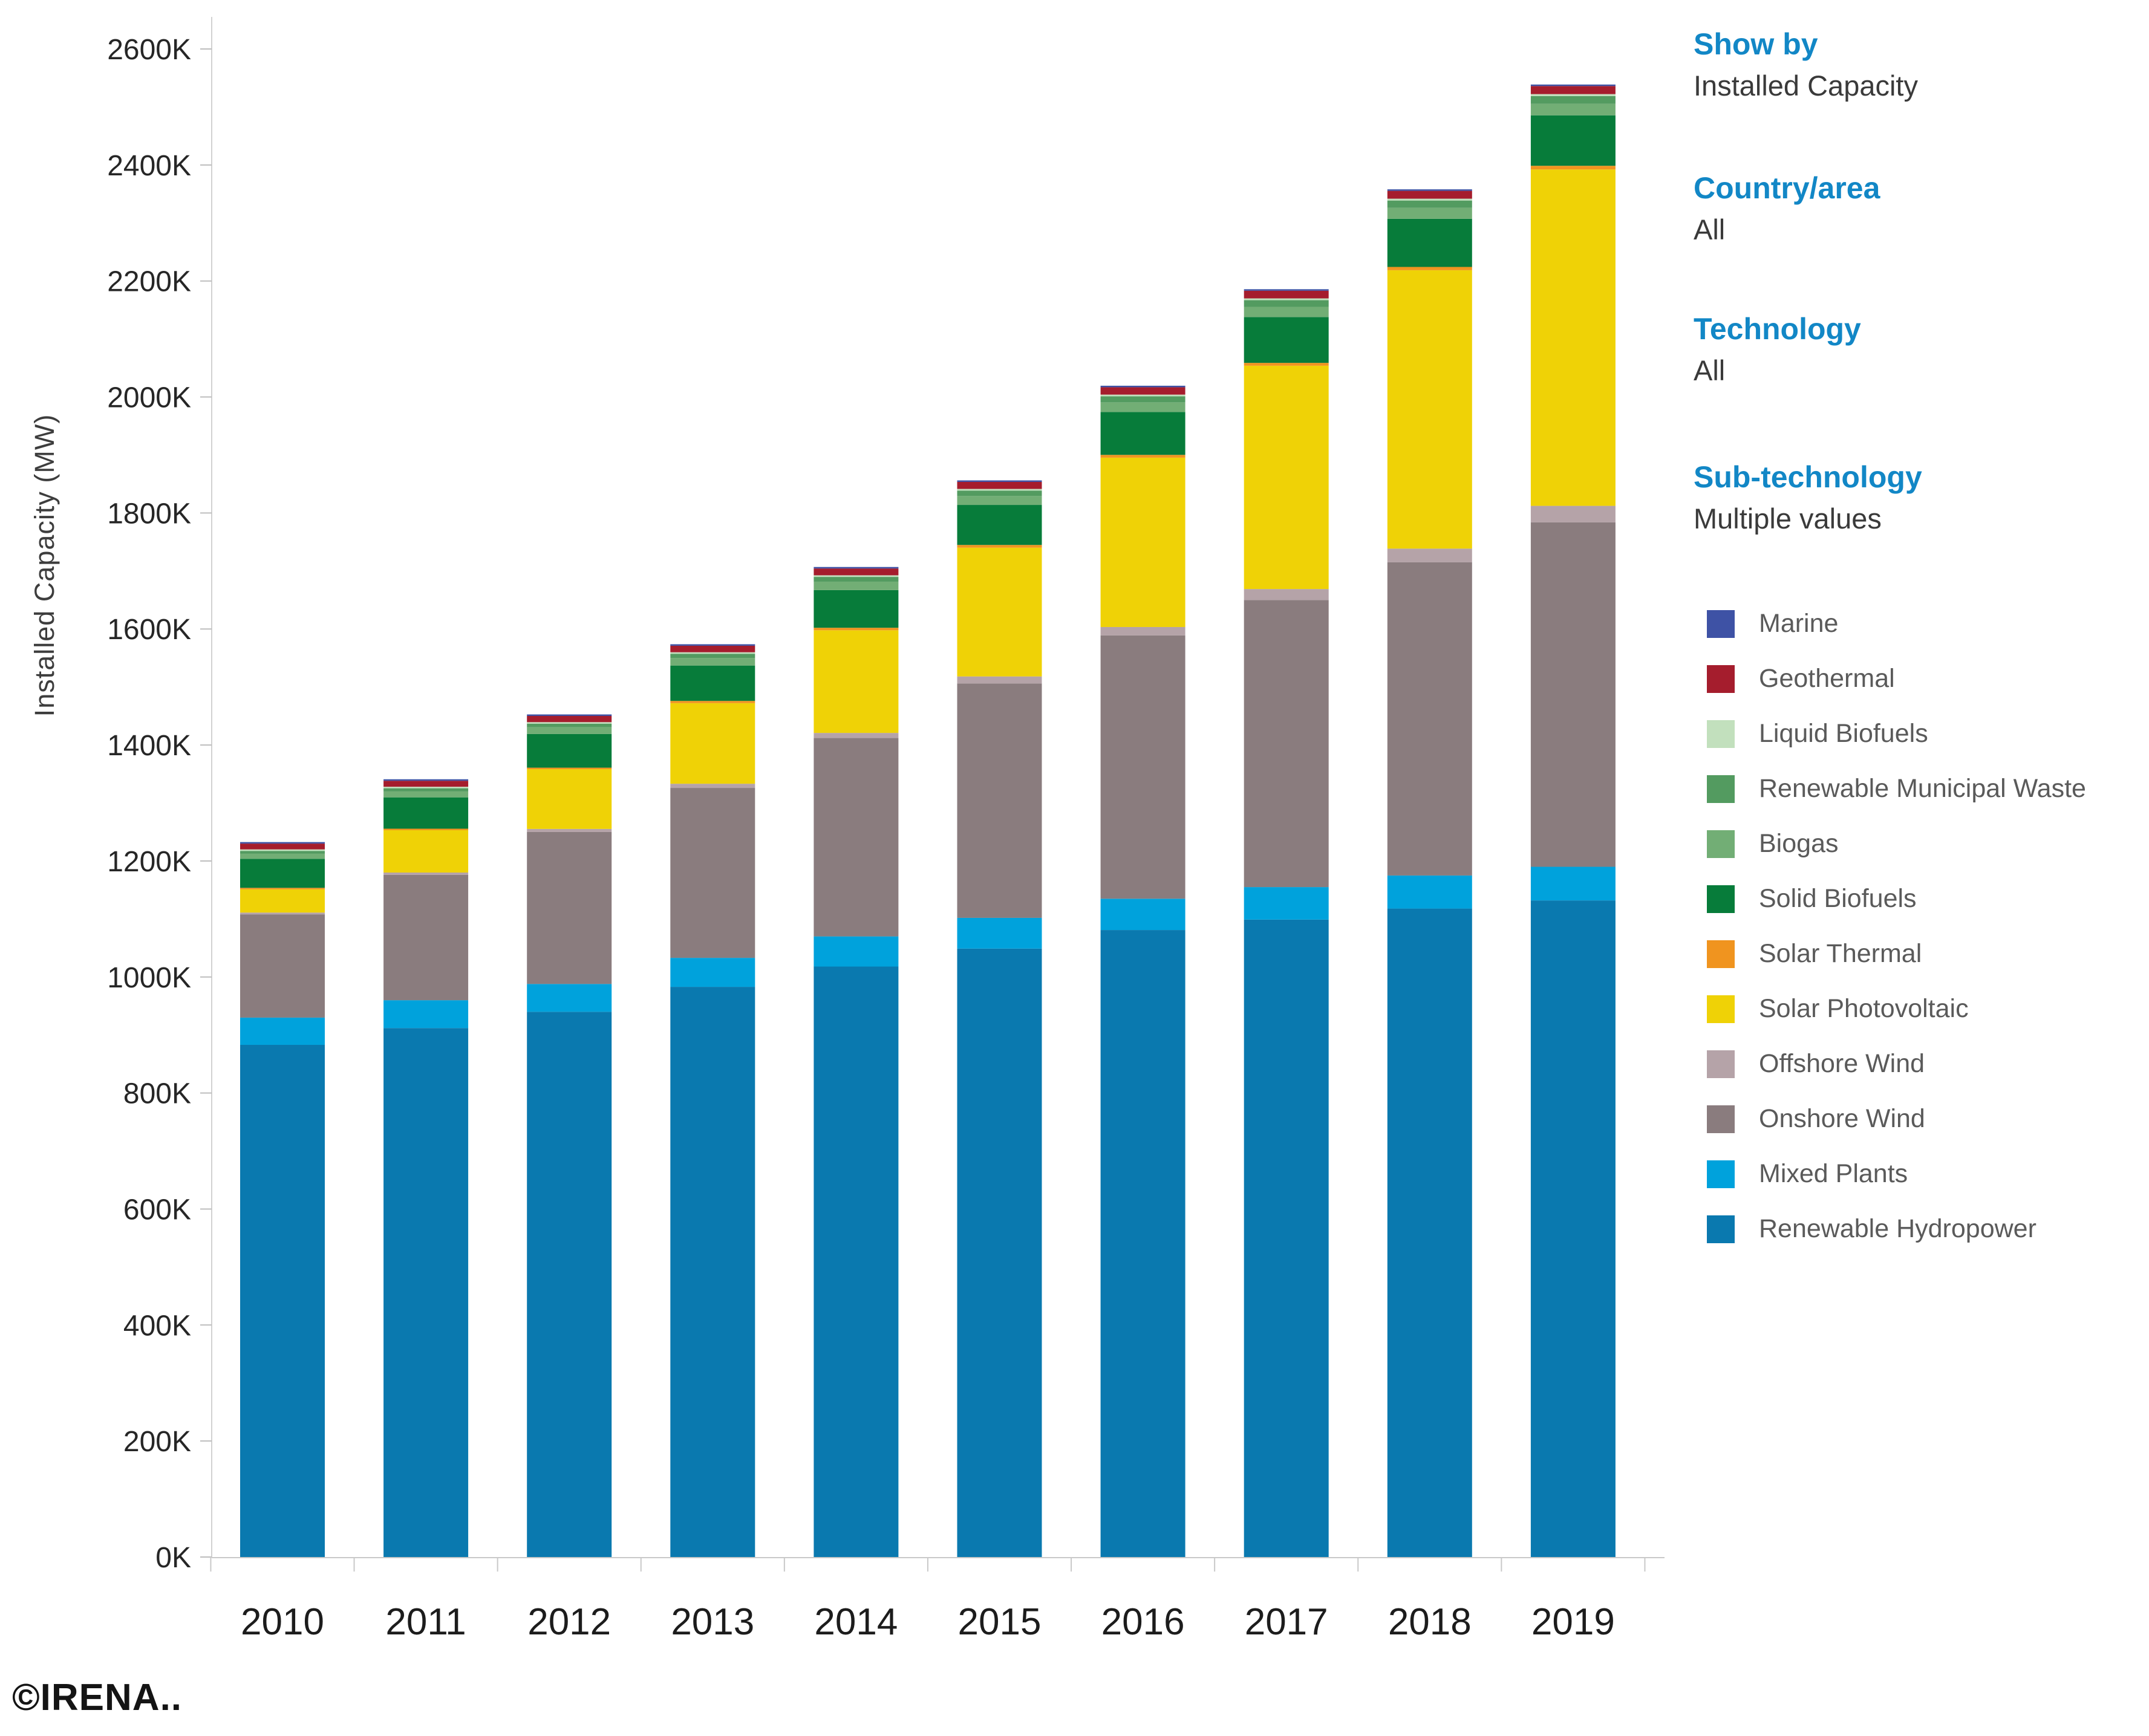  Describe the element at coordinates (282, 901) in the screenshot. I see `bar-segment-2010-solar-photovoltaic` at that location.